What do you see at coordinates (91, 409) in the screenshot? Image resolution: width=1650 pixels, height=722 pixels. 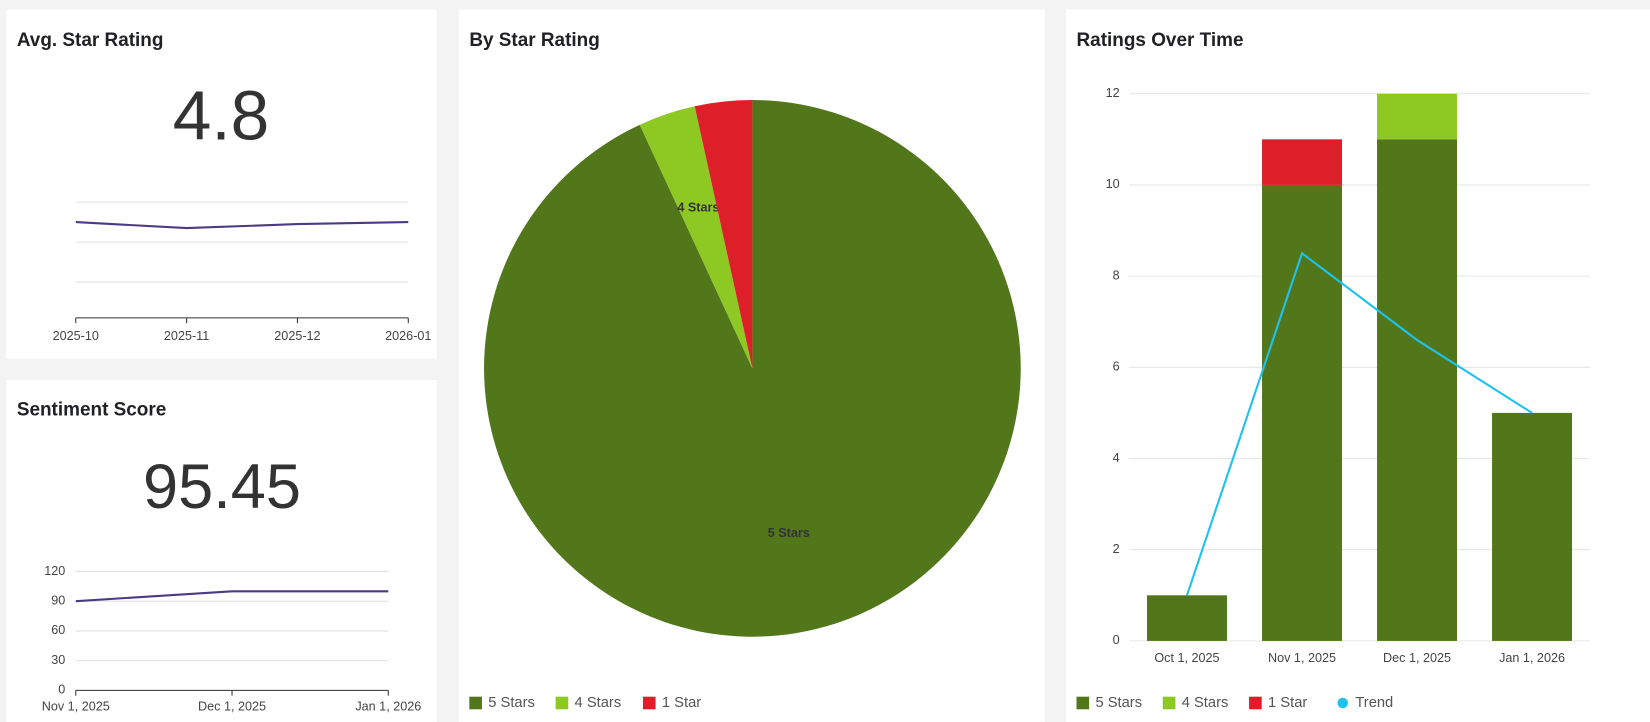 I see `card-title: Sentiment Score` at bounding box center [91, 409].